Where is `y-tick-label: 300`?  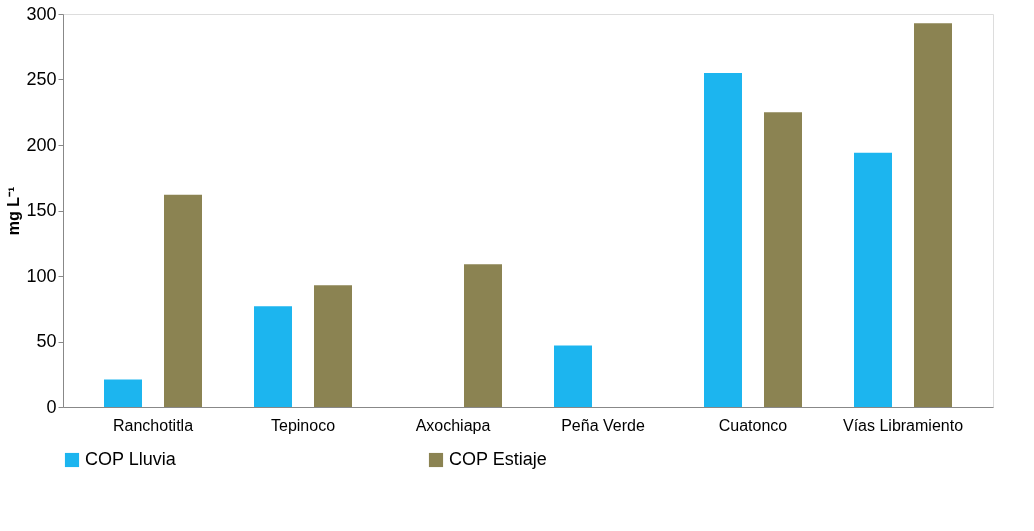
y-tick-label: 300 is located at coordinates (41, 13).